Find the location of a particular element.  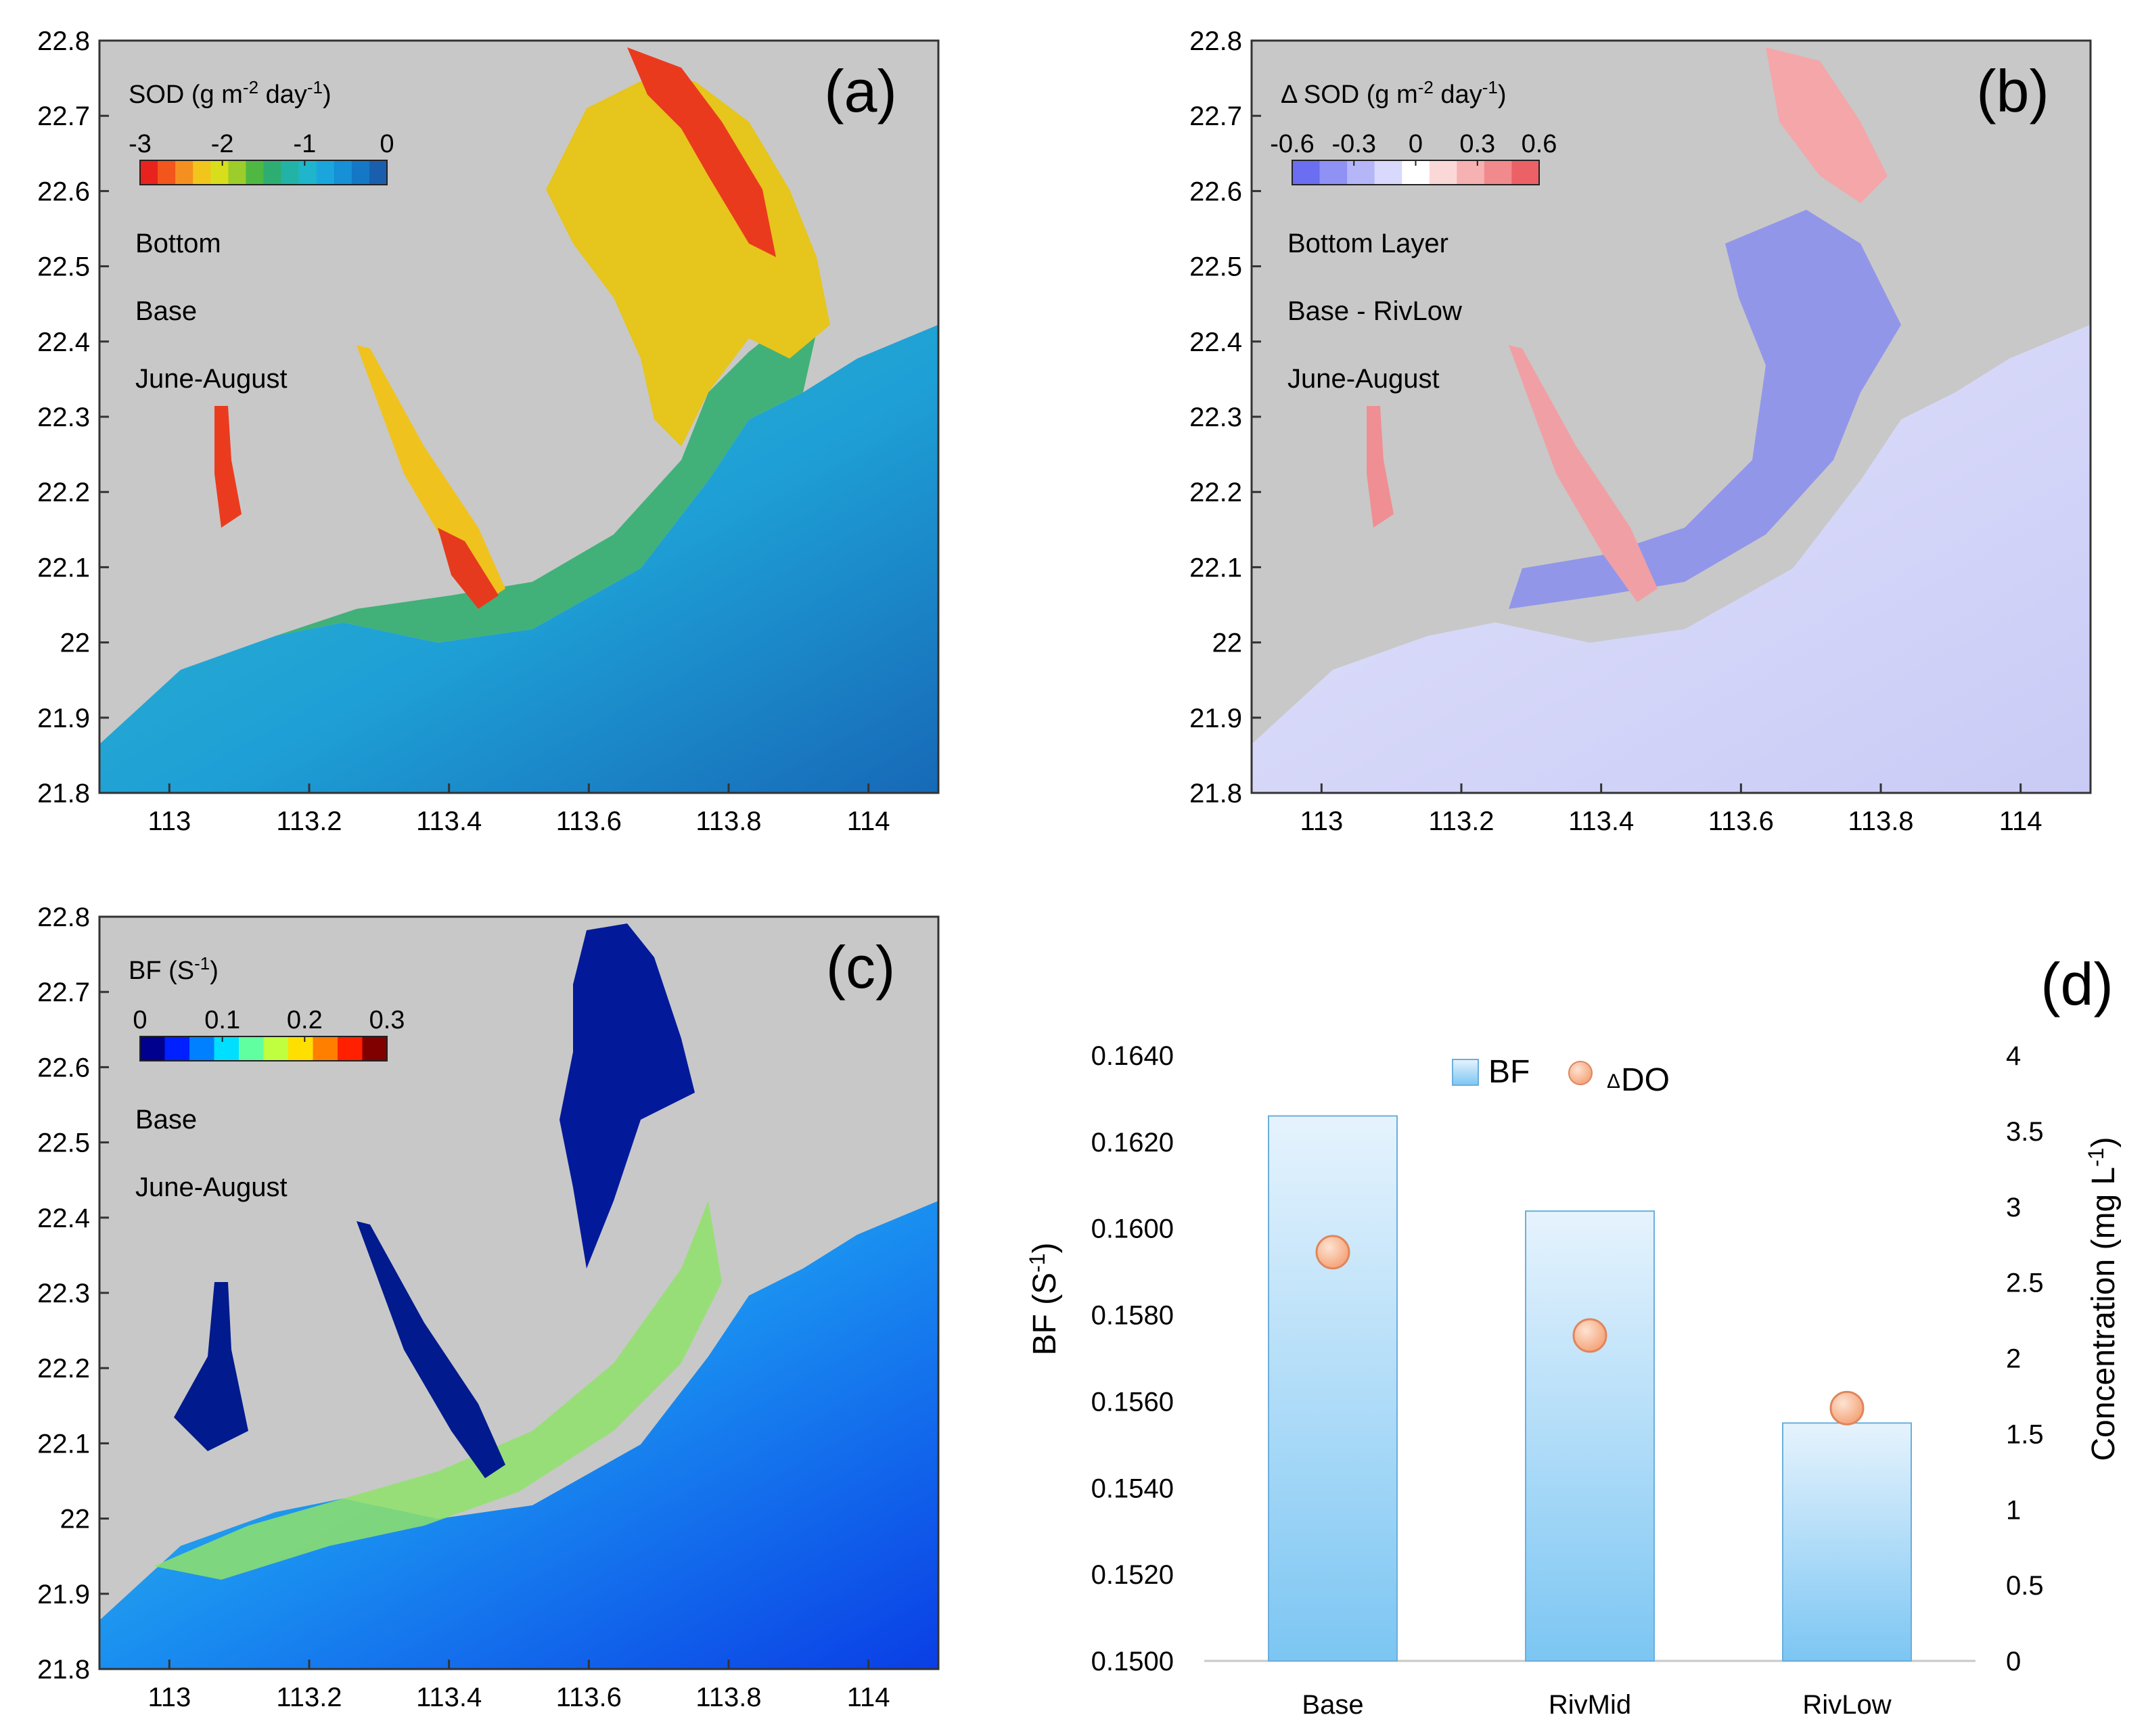

y-left-tick-label: 0.1560 is located at coordinates (1132, 1402).